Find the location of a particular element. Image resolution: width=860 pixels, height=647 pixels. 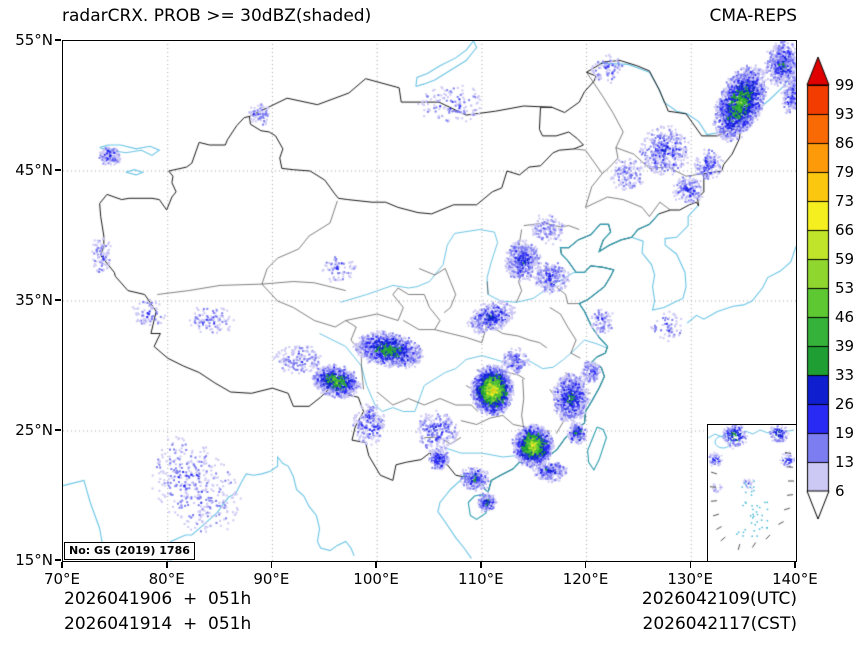

x-tick-label: 80°E is located at coordinates (166, 579).